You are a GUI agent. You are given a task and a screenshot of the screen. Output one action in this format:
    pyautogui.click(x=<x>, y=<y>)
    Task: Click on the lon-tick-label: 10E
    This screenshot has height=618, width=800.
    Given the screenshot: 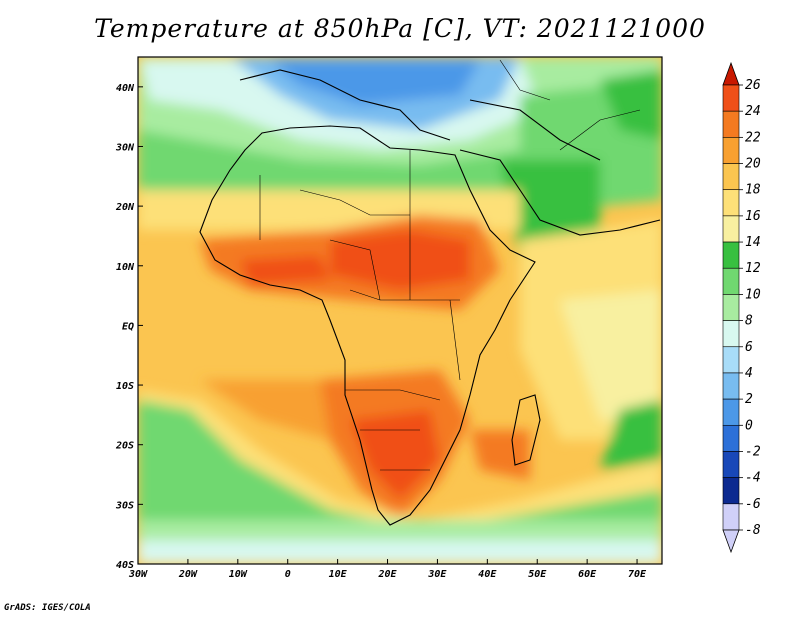 What is the action you would take?
    pyautogui.click(x=338, y=574)
    